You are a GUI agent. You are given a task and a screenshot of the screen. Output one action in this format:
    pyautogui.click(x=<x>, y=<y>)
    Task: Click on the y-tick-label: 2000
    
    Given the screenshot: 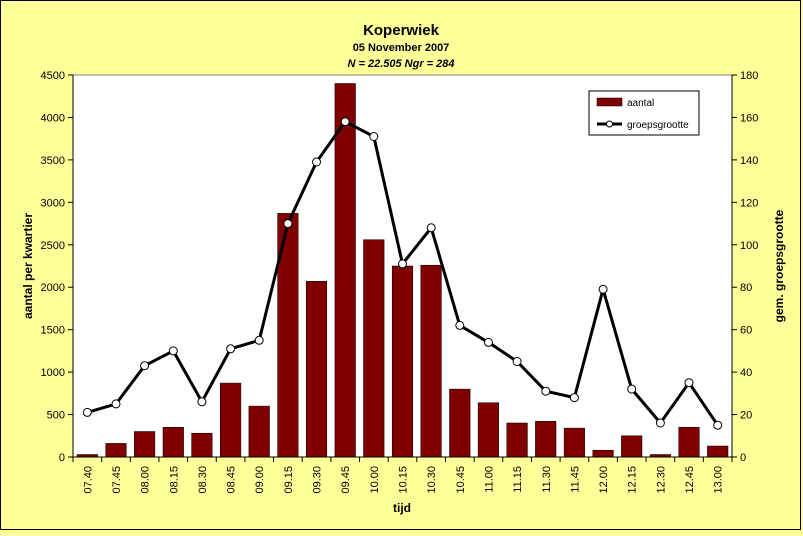 What is the action you would take?
    pyautogui.click(x=53, y=288)
    